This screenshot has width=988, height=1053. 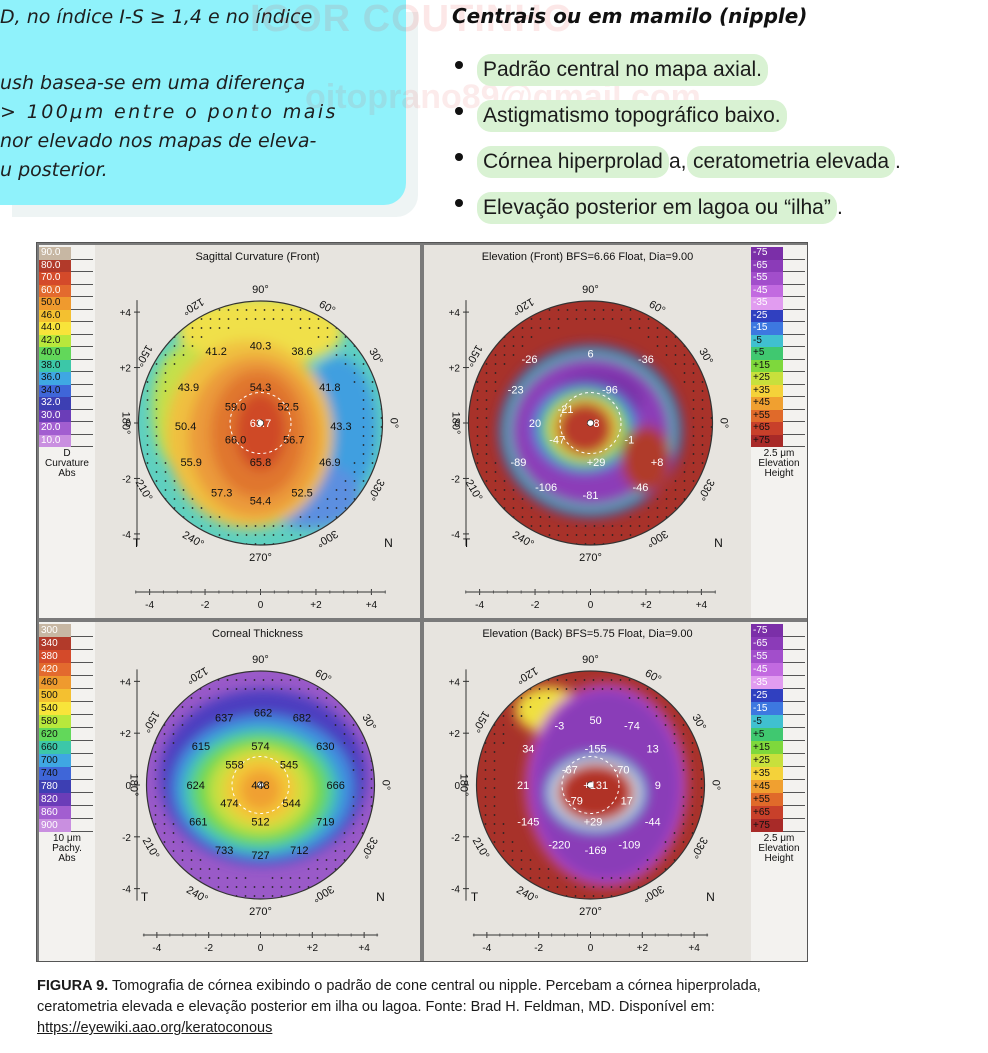 What do you see at coordinates (67, 859) in the screenshot?
I see `scale-unit: Abs` at bounding box center [67, 859].